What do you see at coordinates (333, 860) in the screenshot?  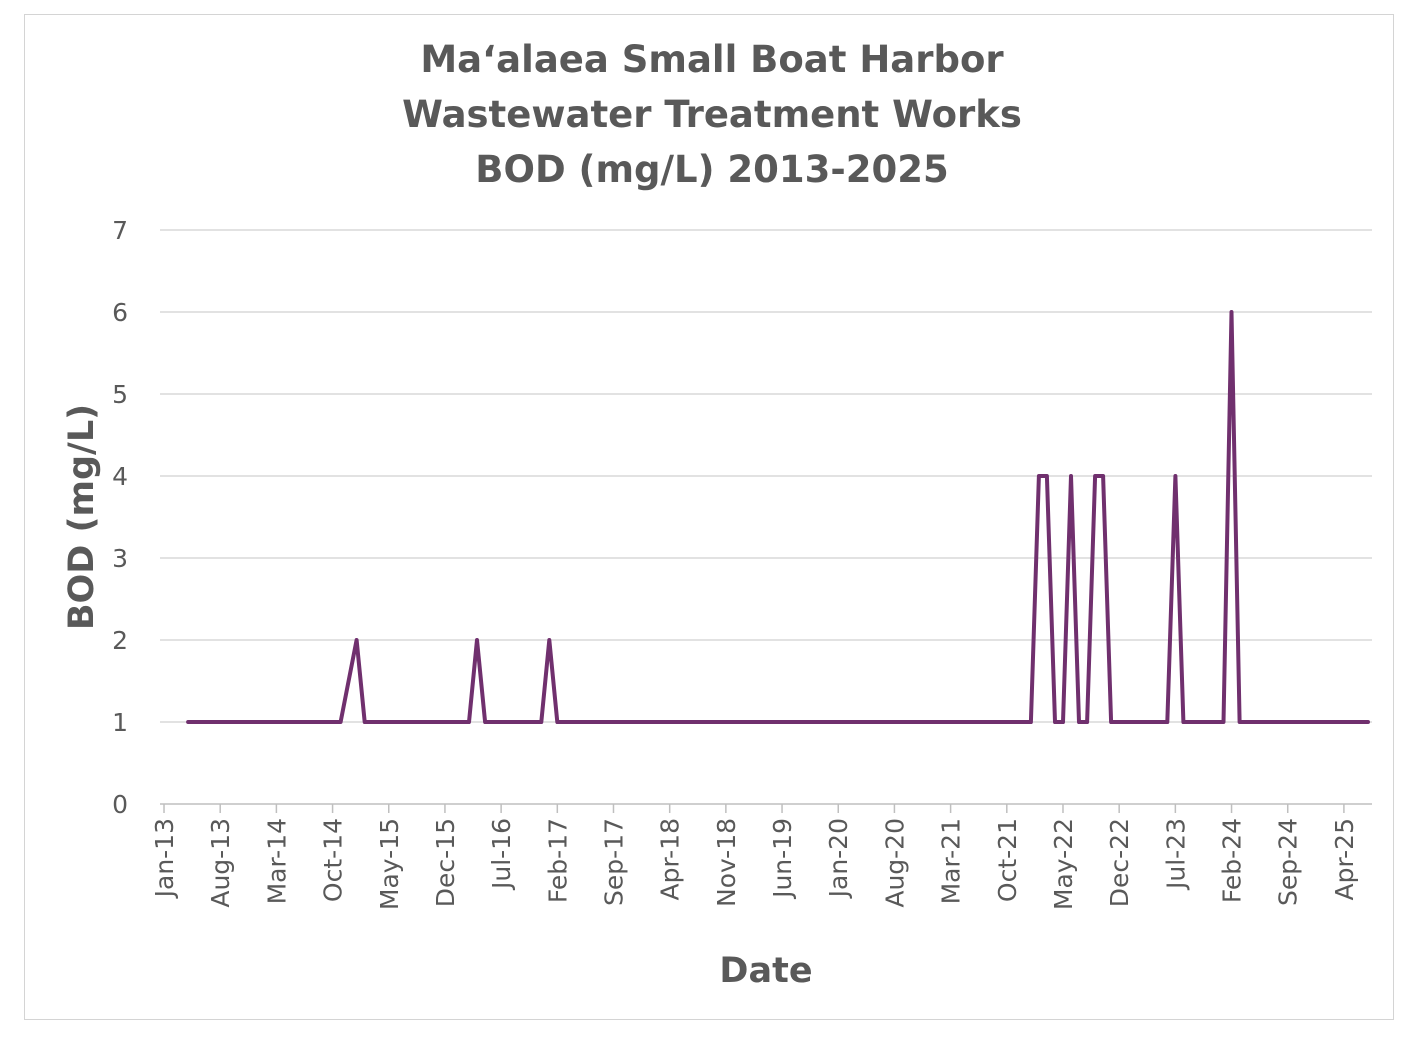 I see `x-tick-label: Oct-14` at bounding box center [333, 860].